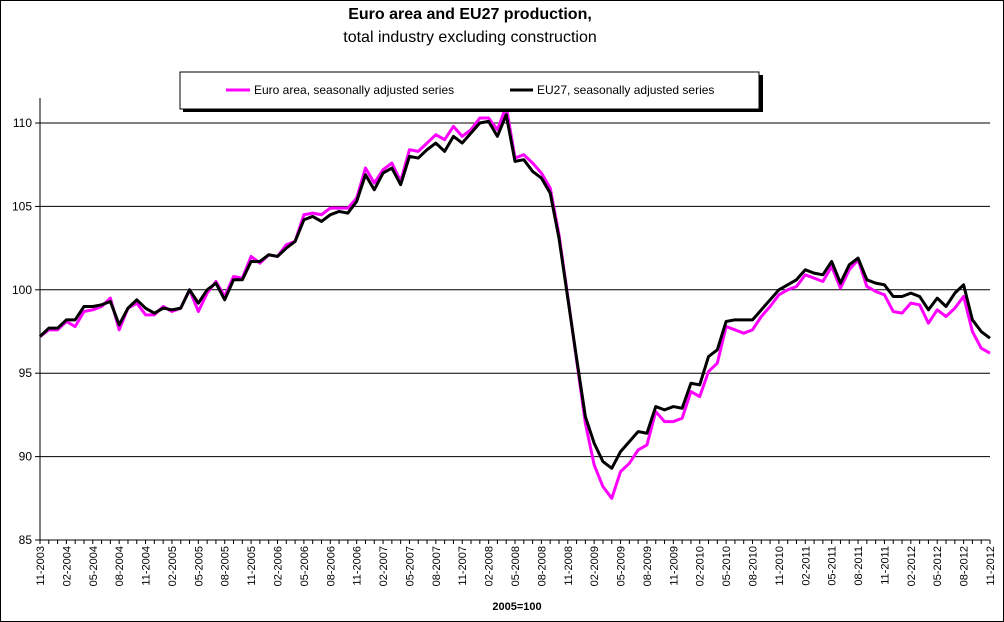 The image size is (1004, 622). What do you see at coordinates (780, 566) in the screenshot?
I see `x-tick-label: 11-2010` at bounding box center [780, 566].